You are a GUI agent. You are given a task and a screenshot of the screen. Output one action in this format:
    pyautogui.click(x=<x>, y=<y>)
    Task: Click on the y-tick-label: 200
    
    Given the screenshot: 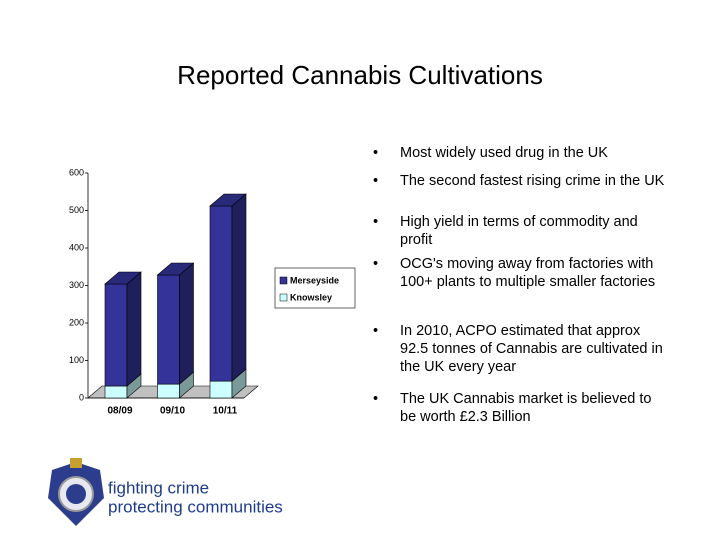 What is the action you would take?
    pyautogui.click(x=76, y=322)
    